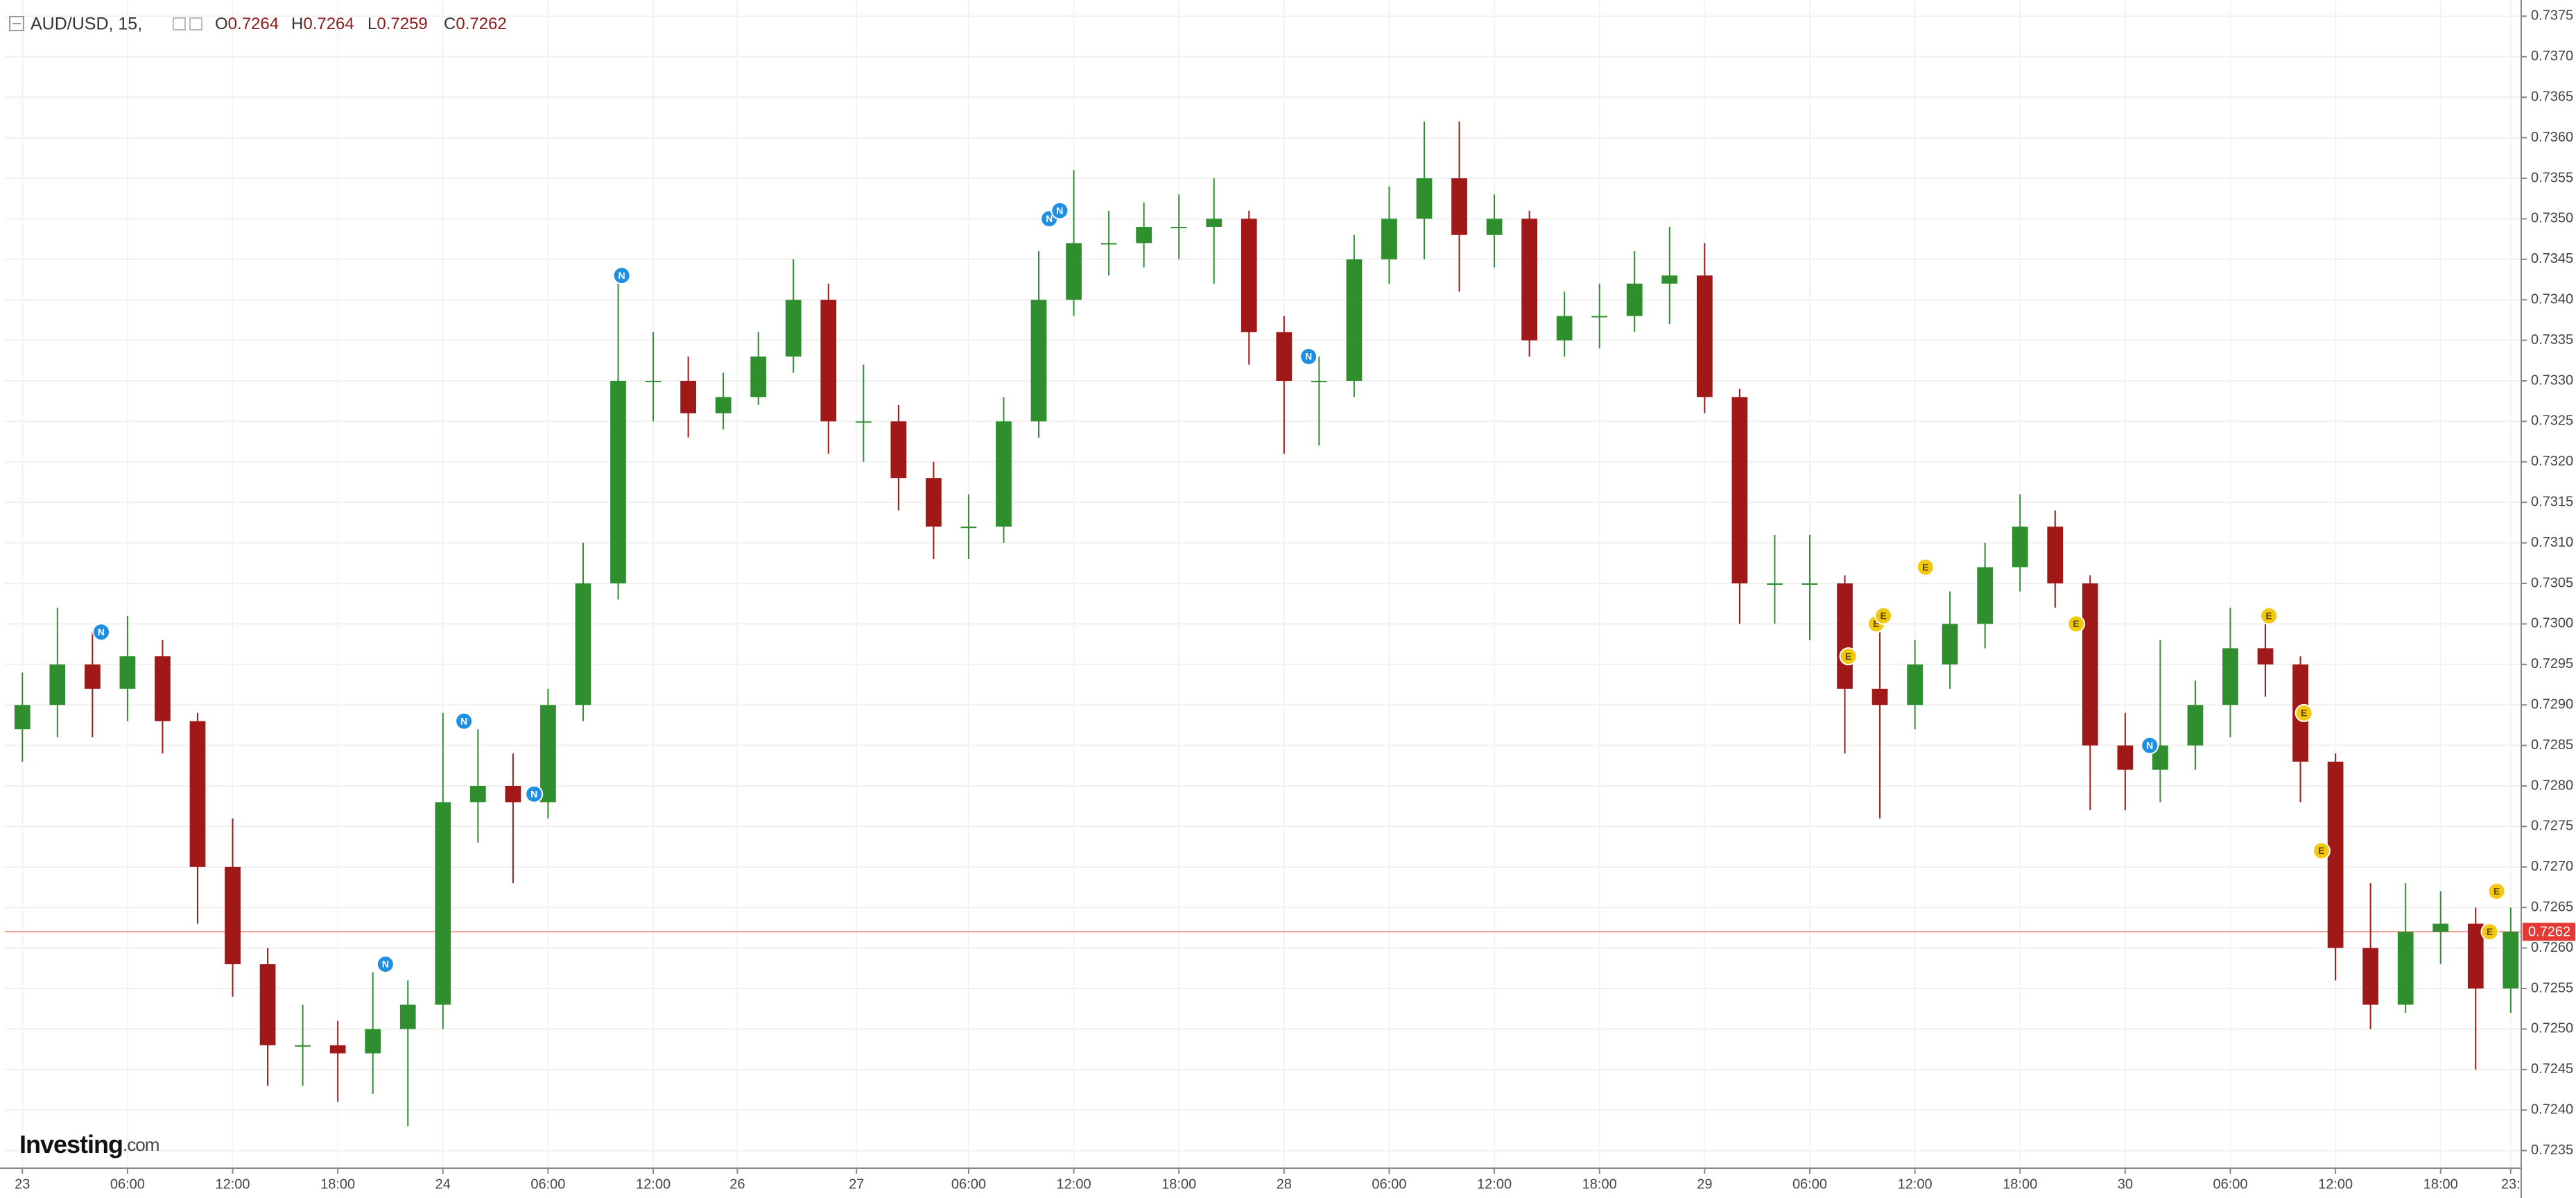 The image size is (2576, 1198). Describe the element at coordinates (2552, 1069) in the screenshot. I see `y-tick-label: 0.7245` at that location.